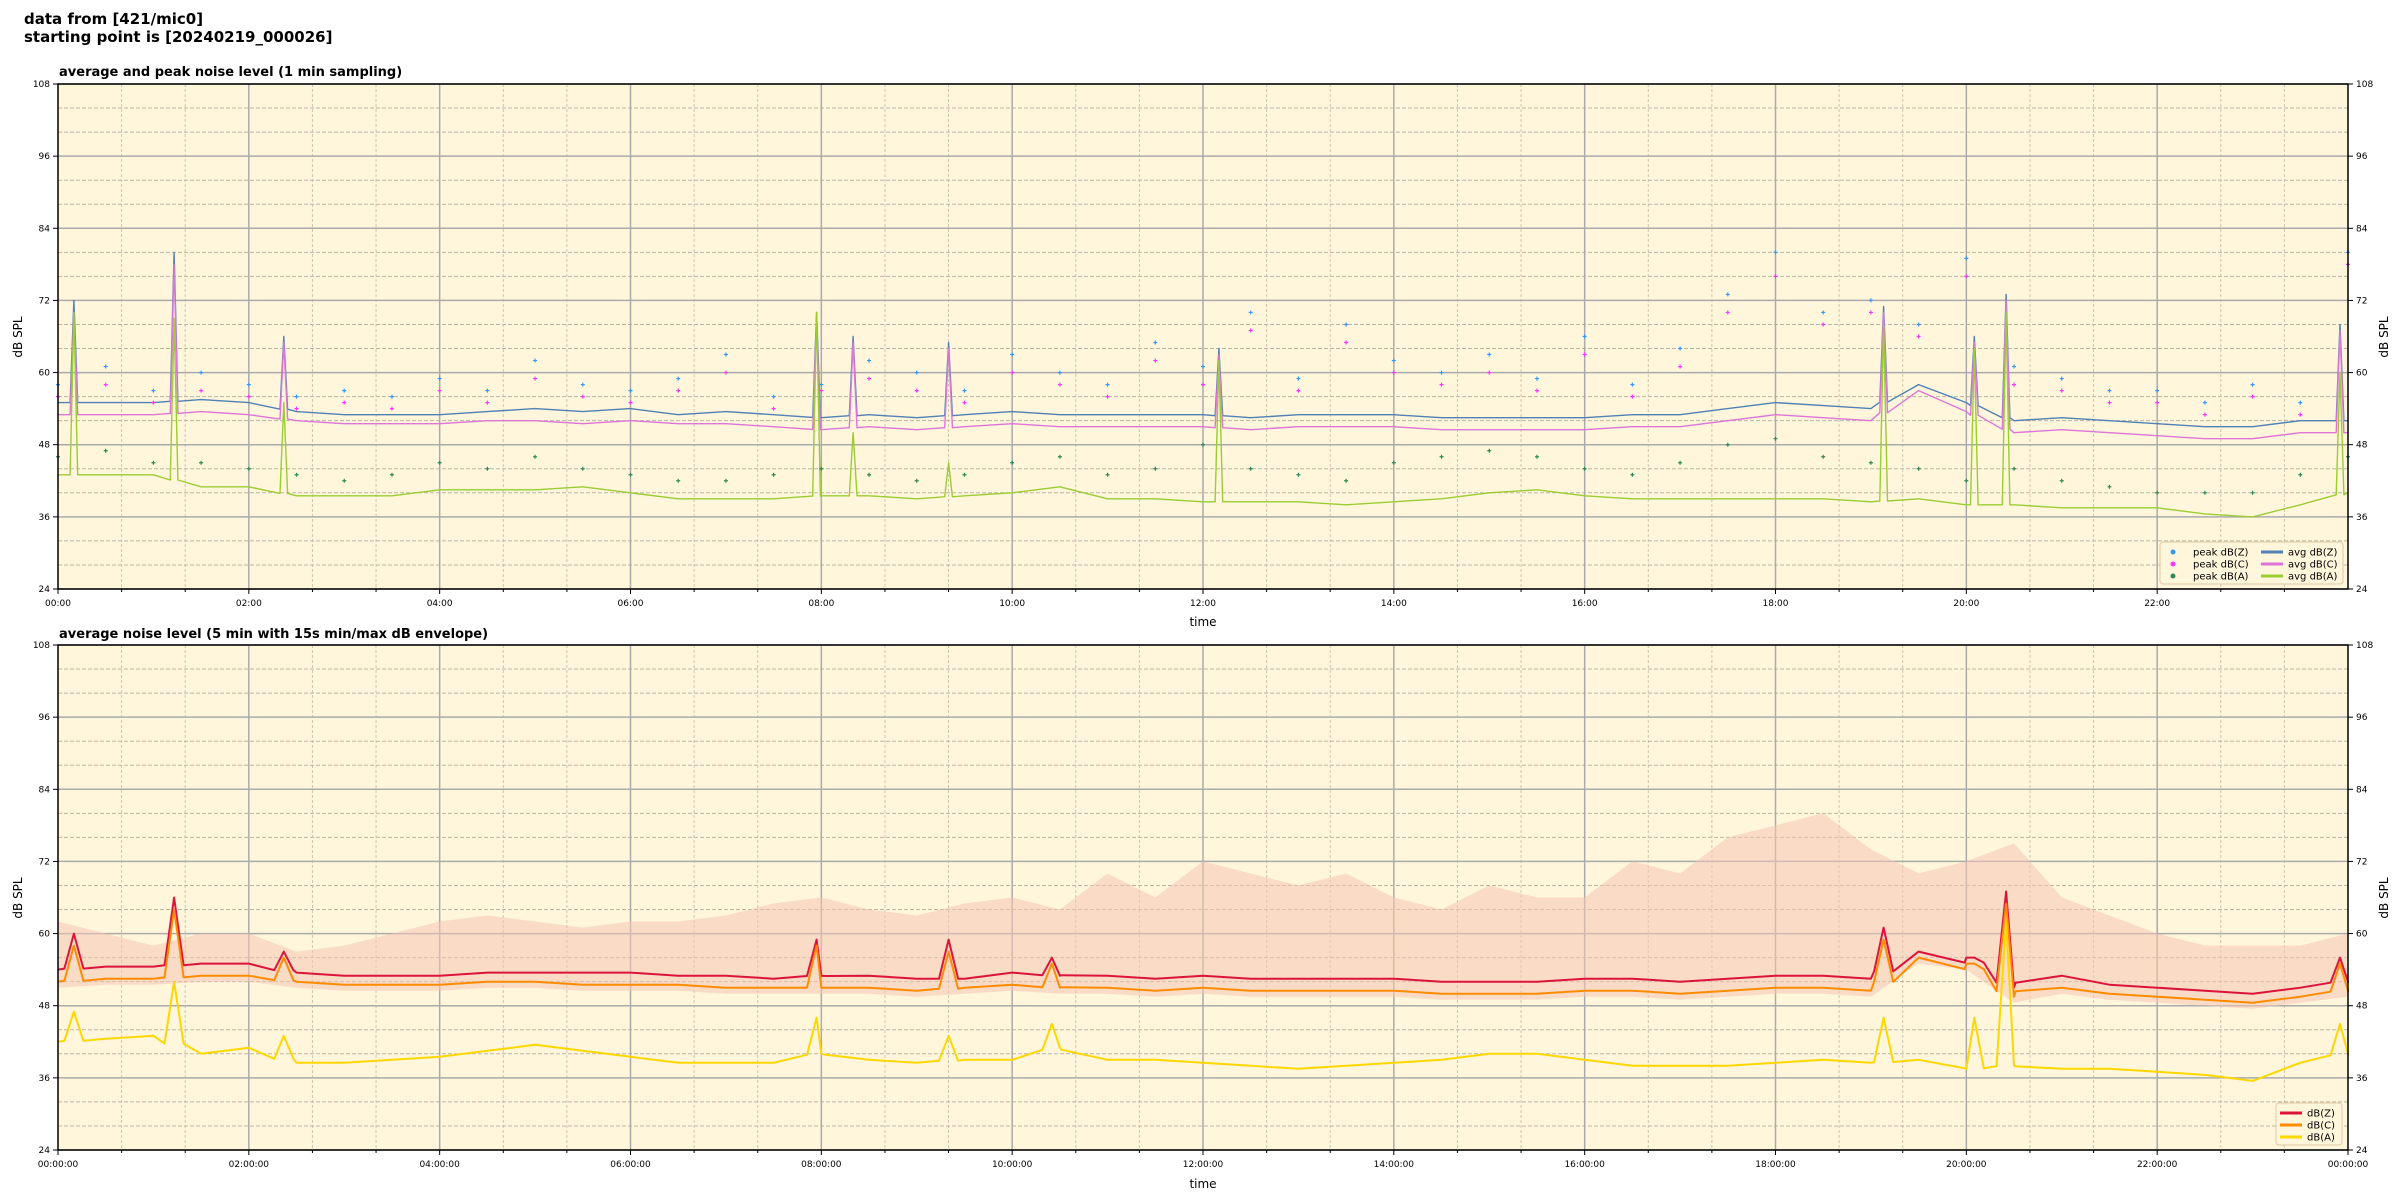 This screenshot has width=2400, height=1200. I want to click on x-tick-label: 02:00, so click(249, 604).